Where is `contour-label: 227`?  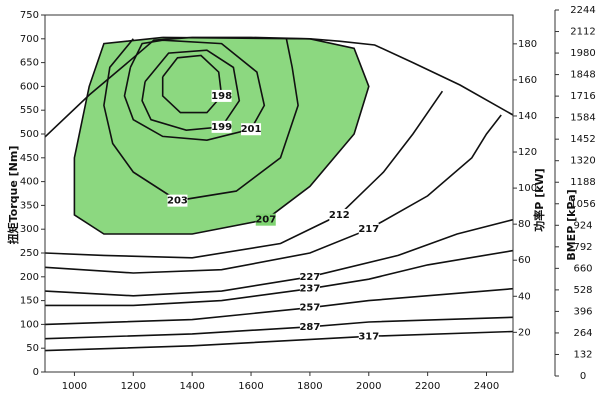 contour-label: 227 is located at coordinates (309, 277).